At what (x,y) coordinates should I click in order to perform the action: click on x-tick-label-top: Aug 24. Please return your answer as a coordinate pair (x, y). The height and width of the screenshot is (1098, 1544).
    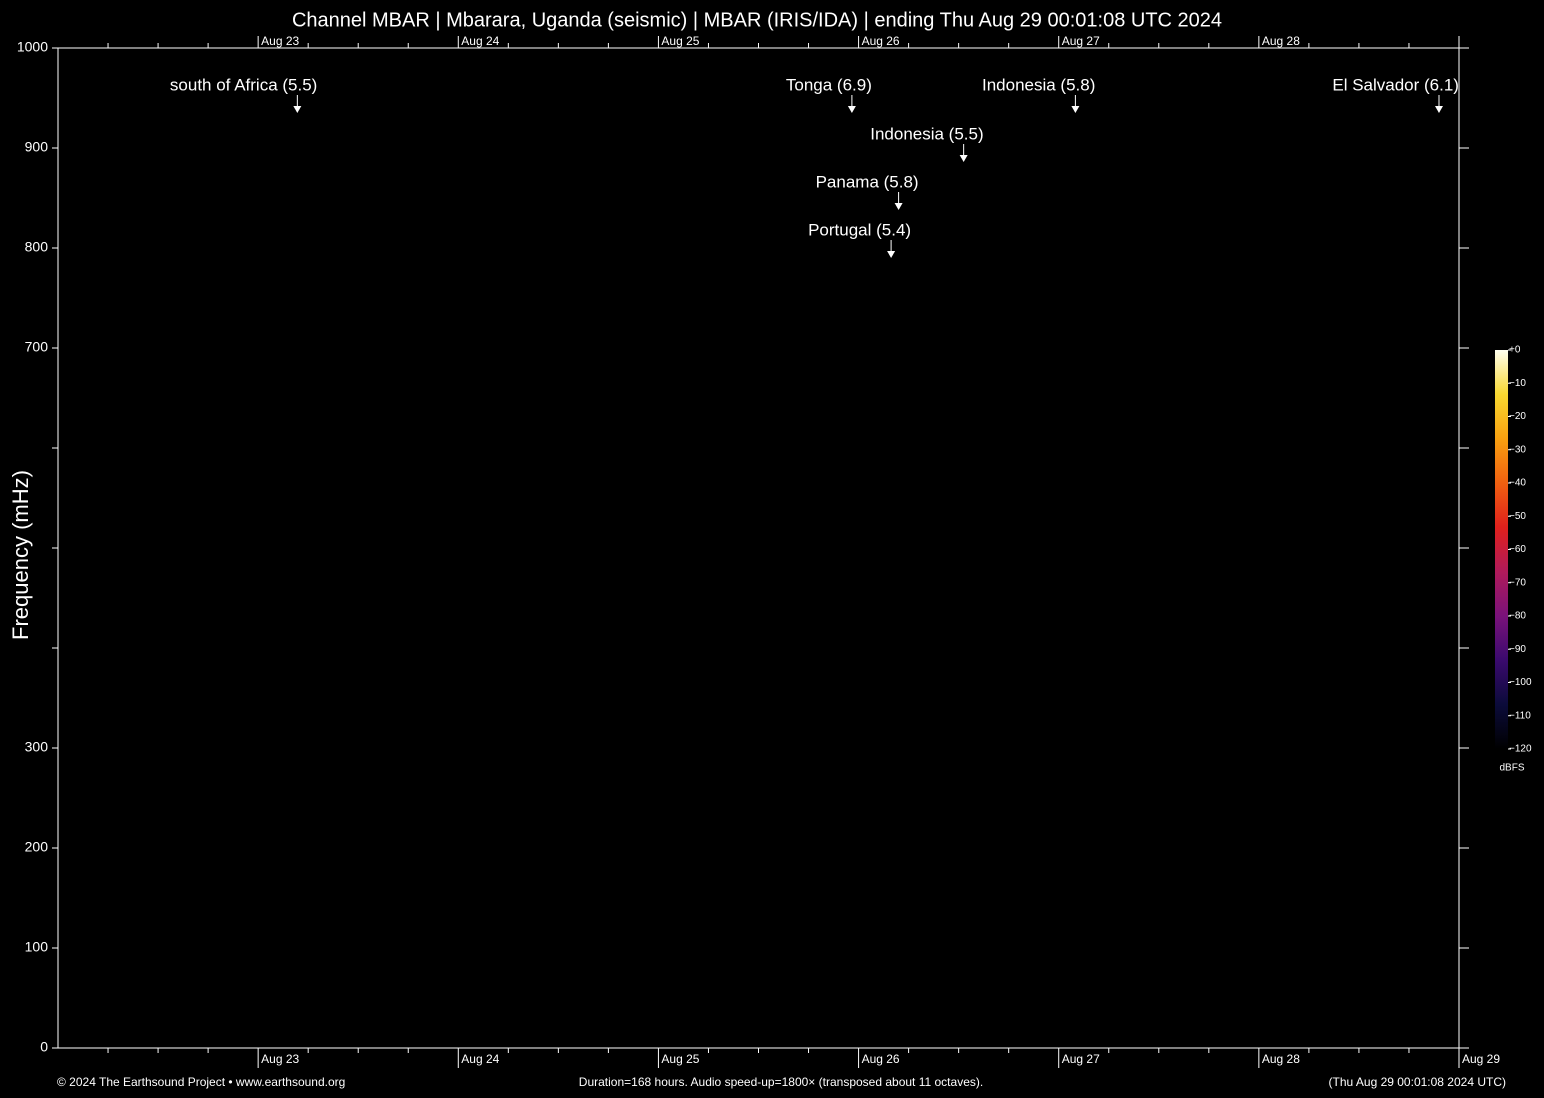
    Looking at the image, I should click on (480, 41).